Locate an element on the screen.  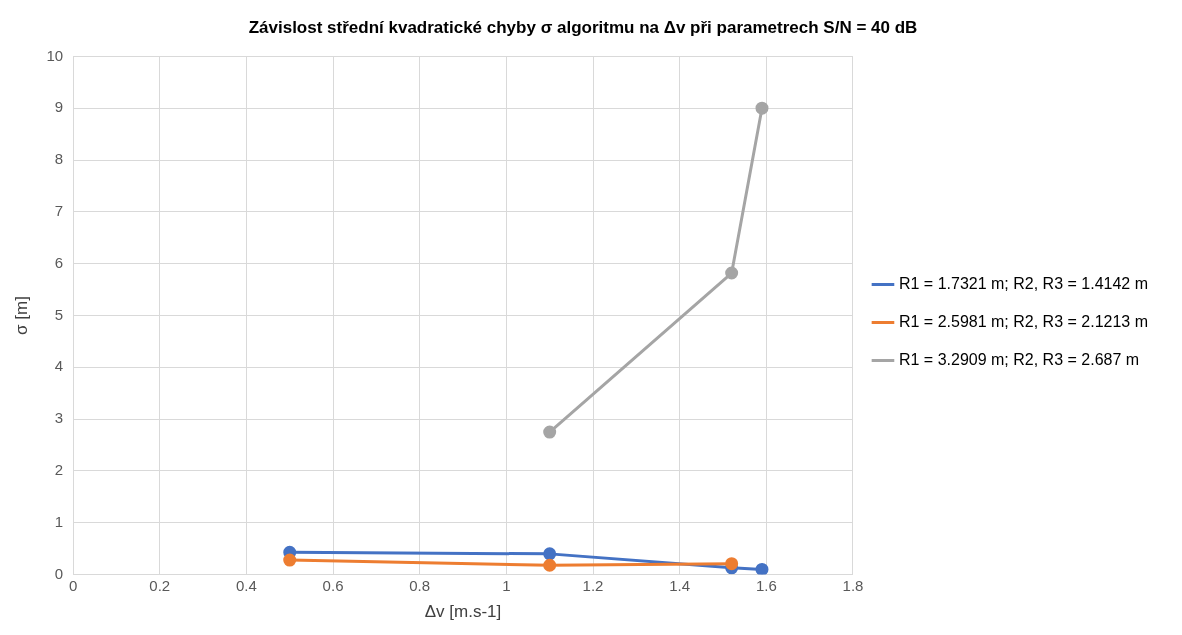
y-tick-label: 2 is located at coordinates (59, 470).